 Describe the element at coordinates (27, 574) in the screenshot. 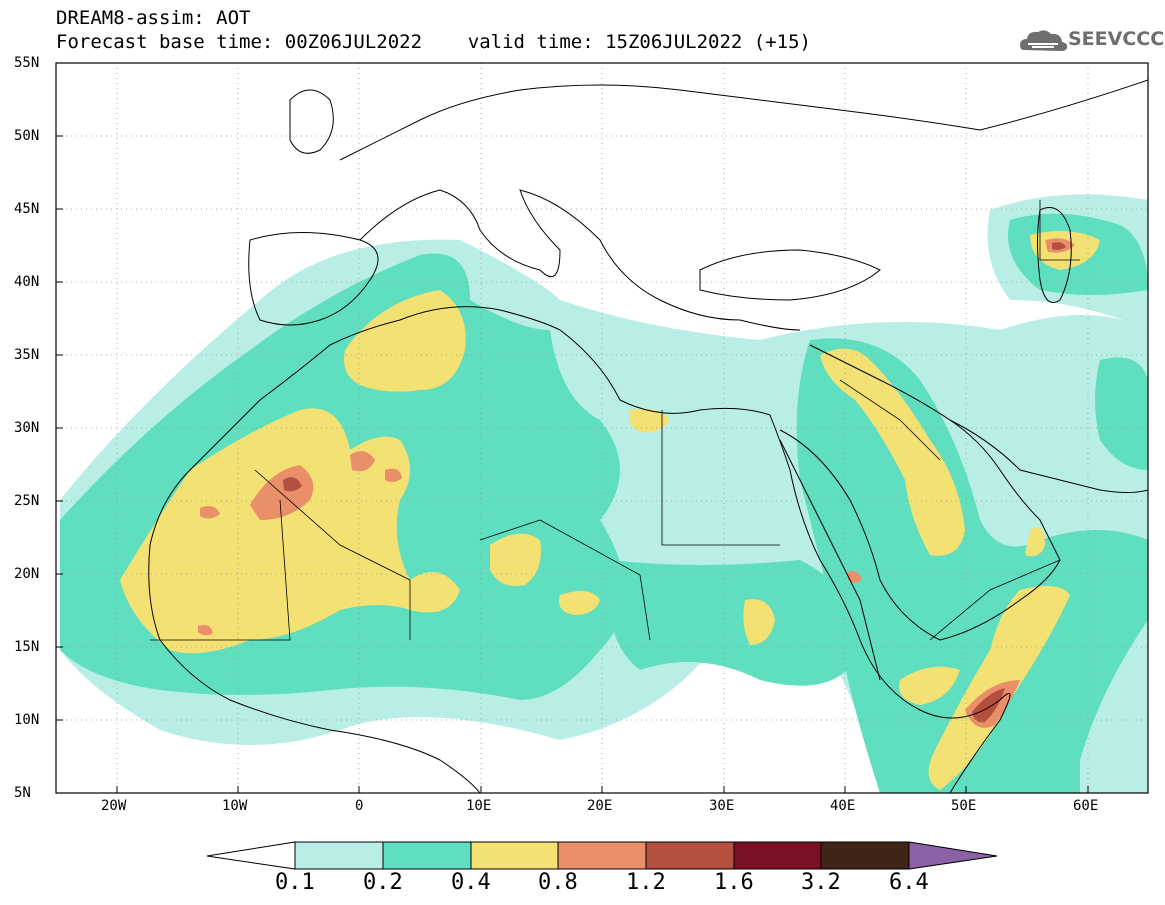

I see `lat-label: 20N` at that location.